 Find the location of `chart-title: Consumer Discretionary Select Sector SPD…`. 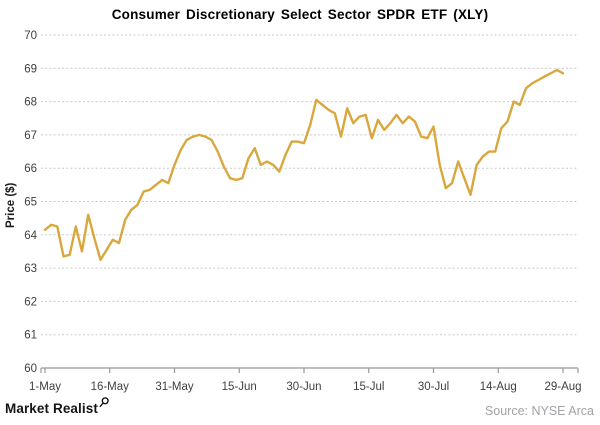

chart-title: Consumer Discretionary Select Sector SPD… is located at coordinates (300, 14).